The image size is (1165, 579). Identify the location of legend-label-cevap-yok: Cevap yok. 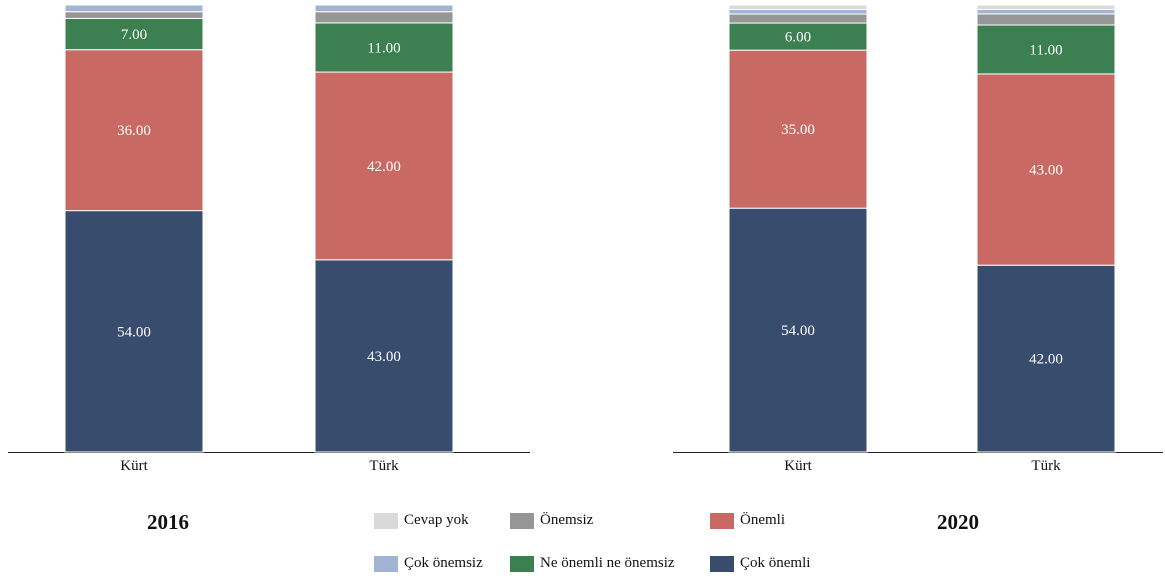
(436, 520).